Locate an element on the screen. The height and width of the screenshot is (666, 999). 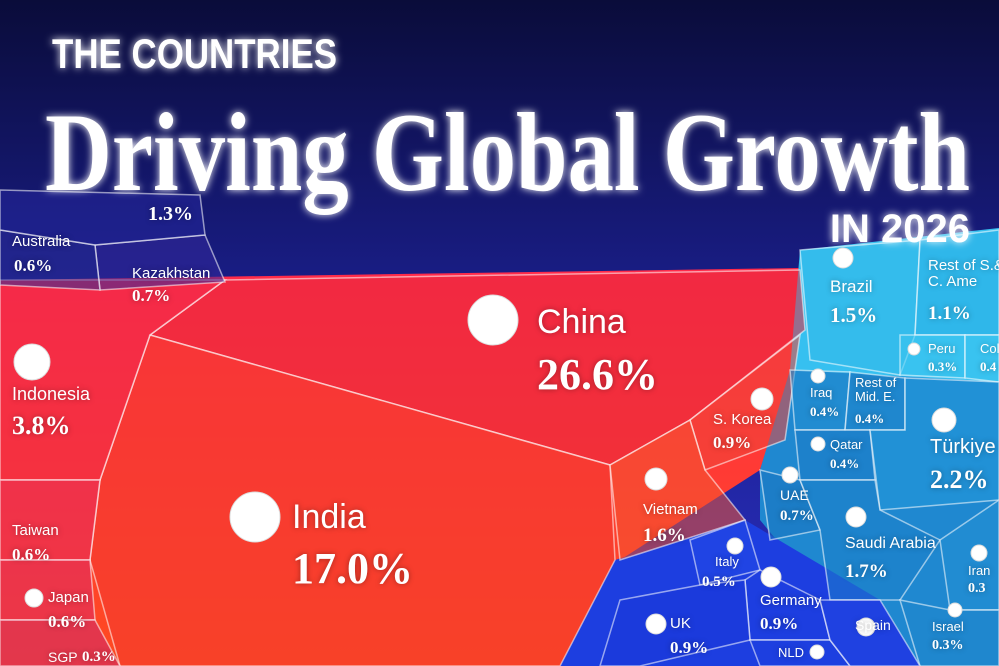
cell-name: Israel is located at coordinates (948, 626).